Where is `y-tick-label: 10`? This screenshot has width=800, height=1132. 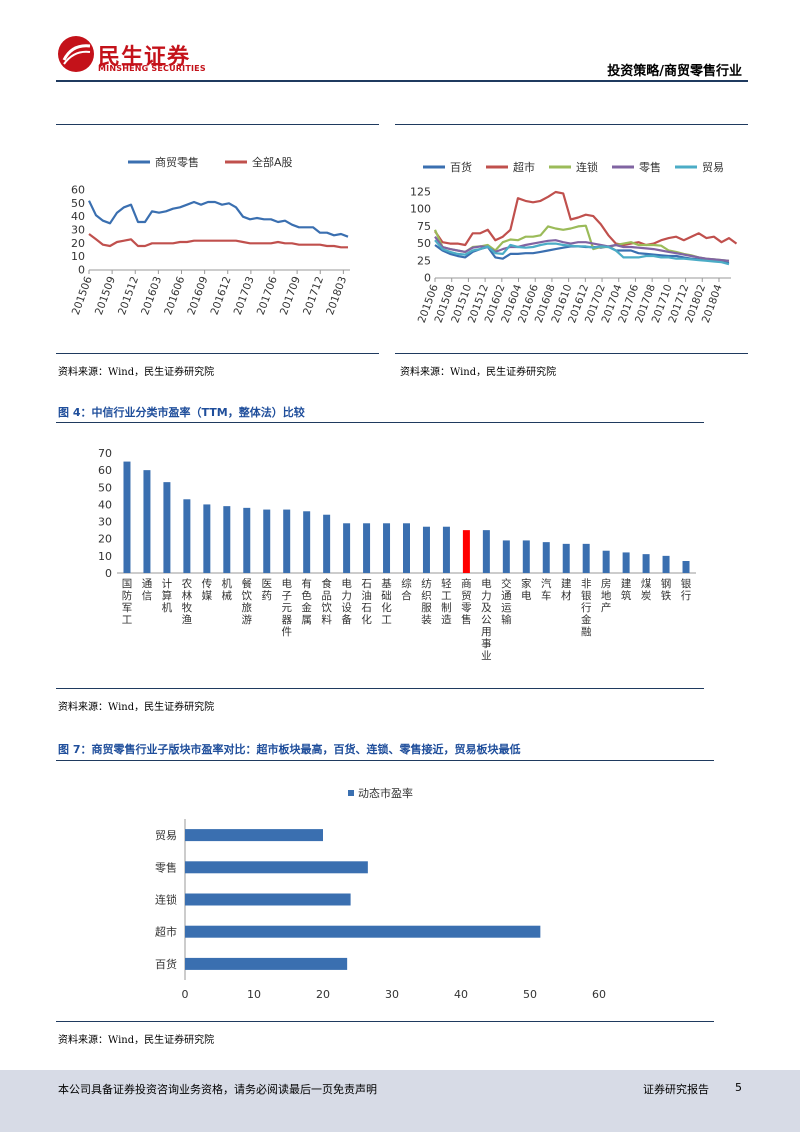
y-tick-label: 10 is located at coordinates (105, 556).